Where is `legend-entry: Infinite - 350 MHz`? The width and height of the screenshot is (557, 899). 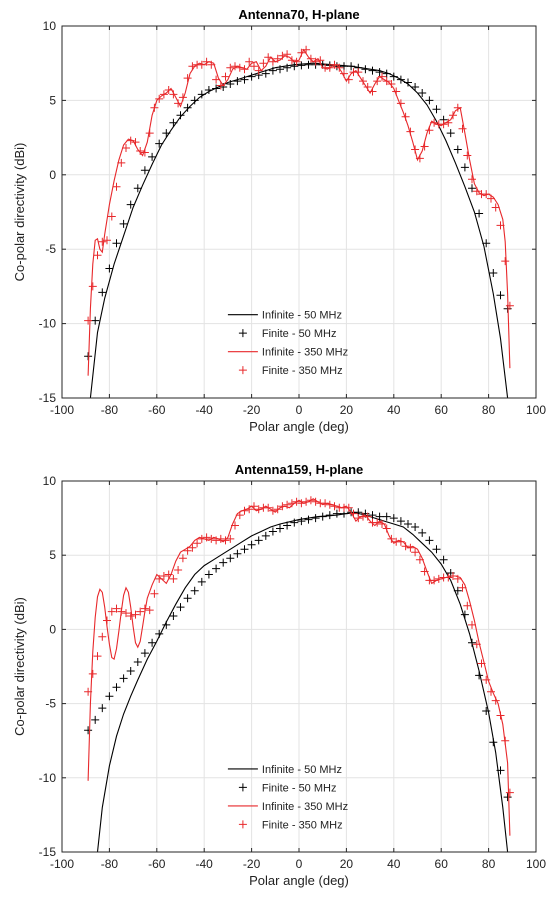 legend-entry: Infinite - 350 MHz is located at coordinates (305, 807).